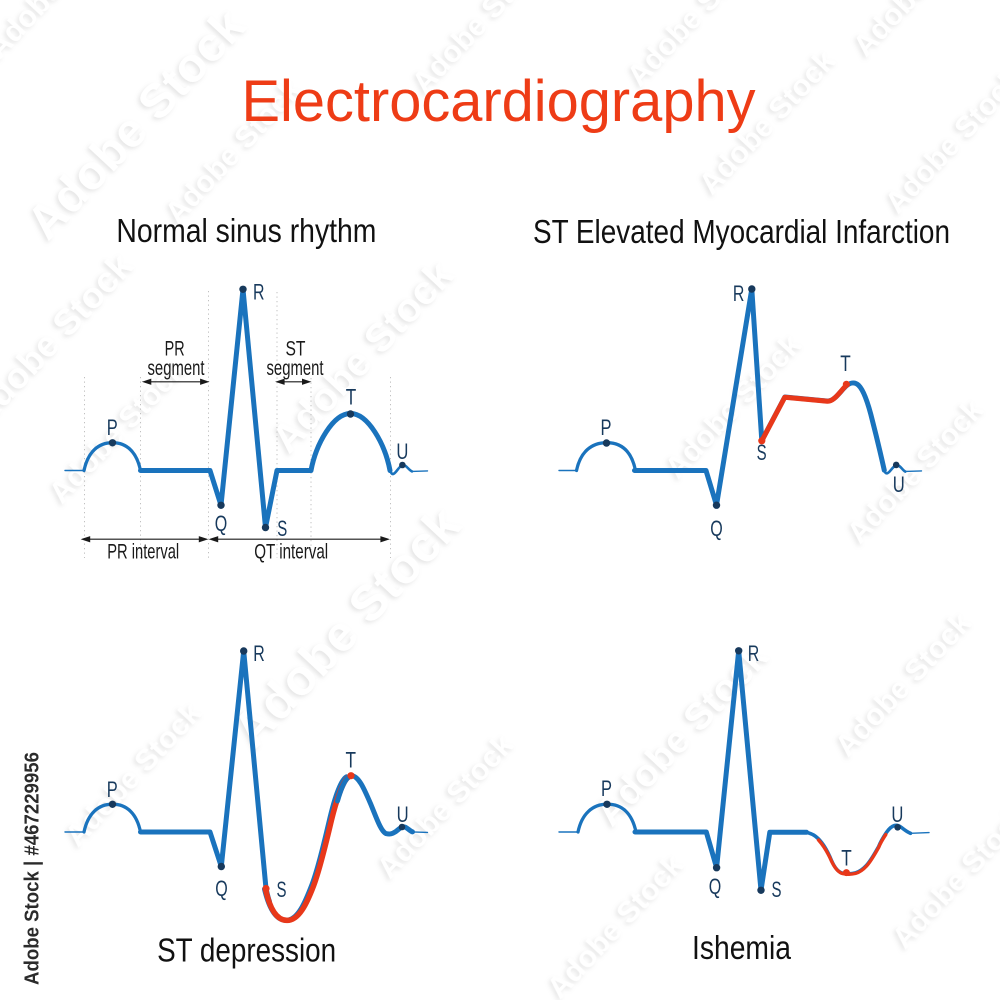 The height and width of the screenshot is (1000, 1000). Describe the element at coordinates (296, 349) in the screenshot. I see `svg-text: ST` at that location.